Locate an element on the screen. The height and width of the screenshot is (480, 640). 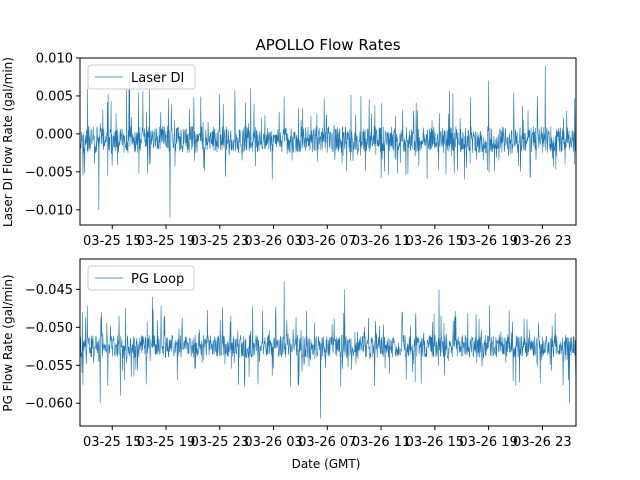
laser-di-y-tick-label: 0.005 is located at coordinates (54, 96).